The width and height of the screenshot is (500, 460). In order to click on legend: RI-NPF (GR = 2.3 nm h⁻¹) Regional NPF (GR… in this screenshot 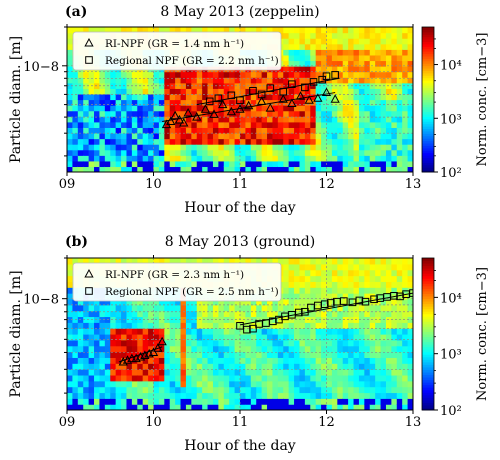, I will do `click(177, 282)`.